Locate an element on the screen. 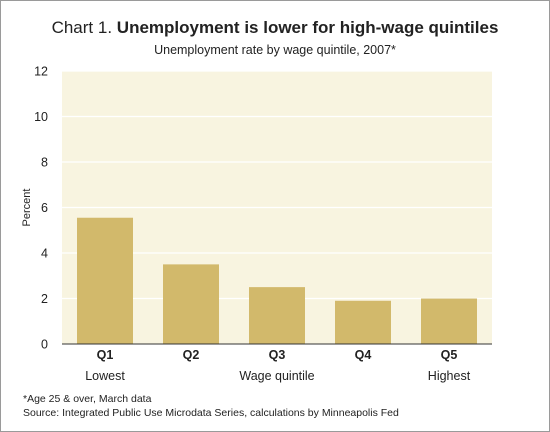  x-sublabel-lowest: Lowest is located at coordinates (105, 376).